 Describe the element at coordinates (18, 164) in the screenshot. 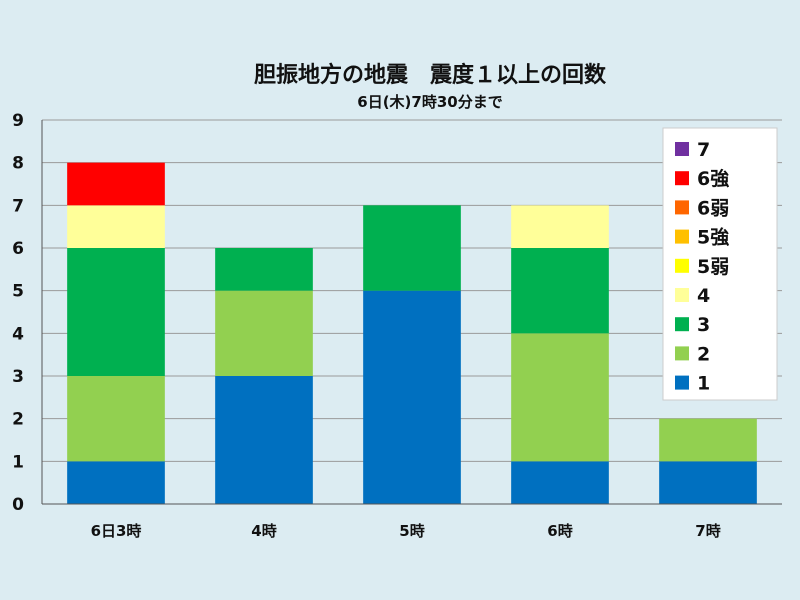

I see `y-tick-label: 8` at that location.